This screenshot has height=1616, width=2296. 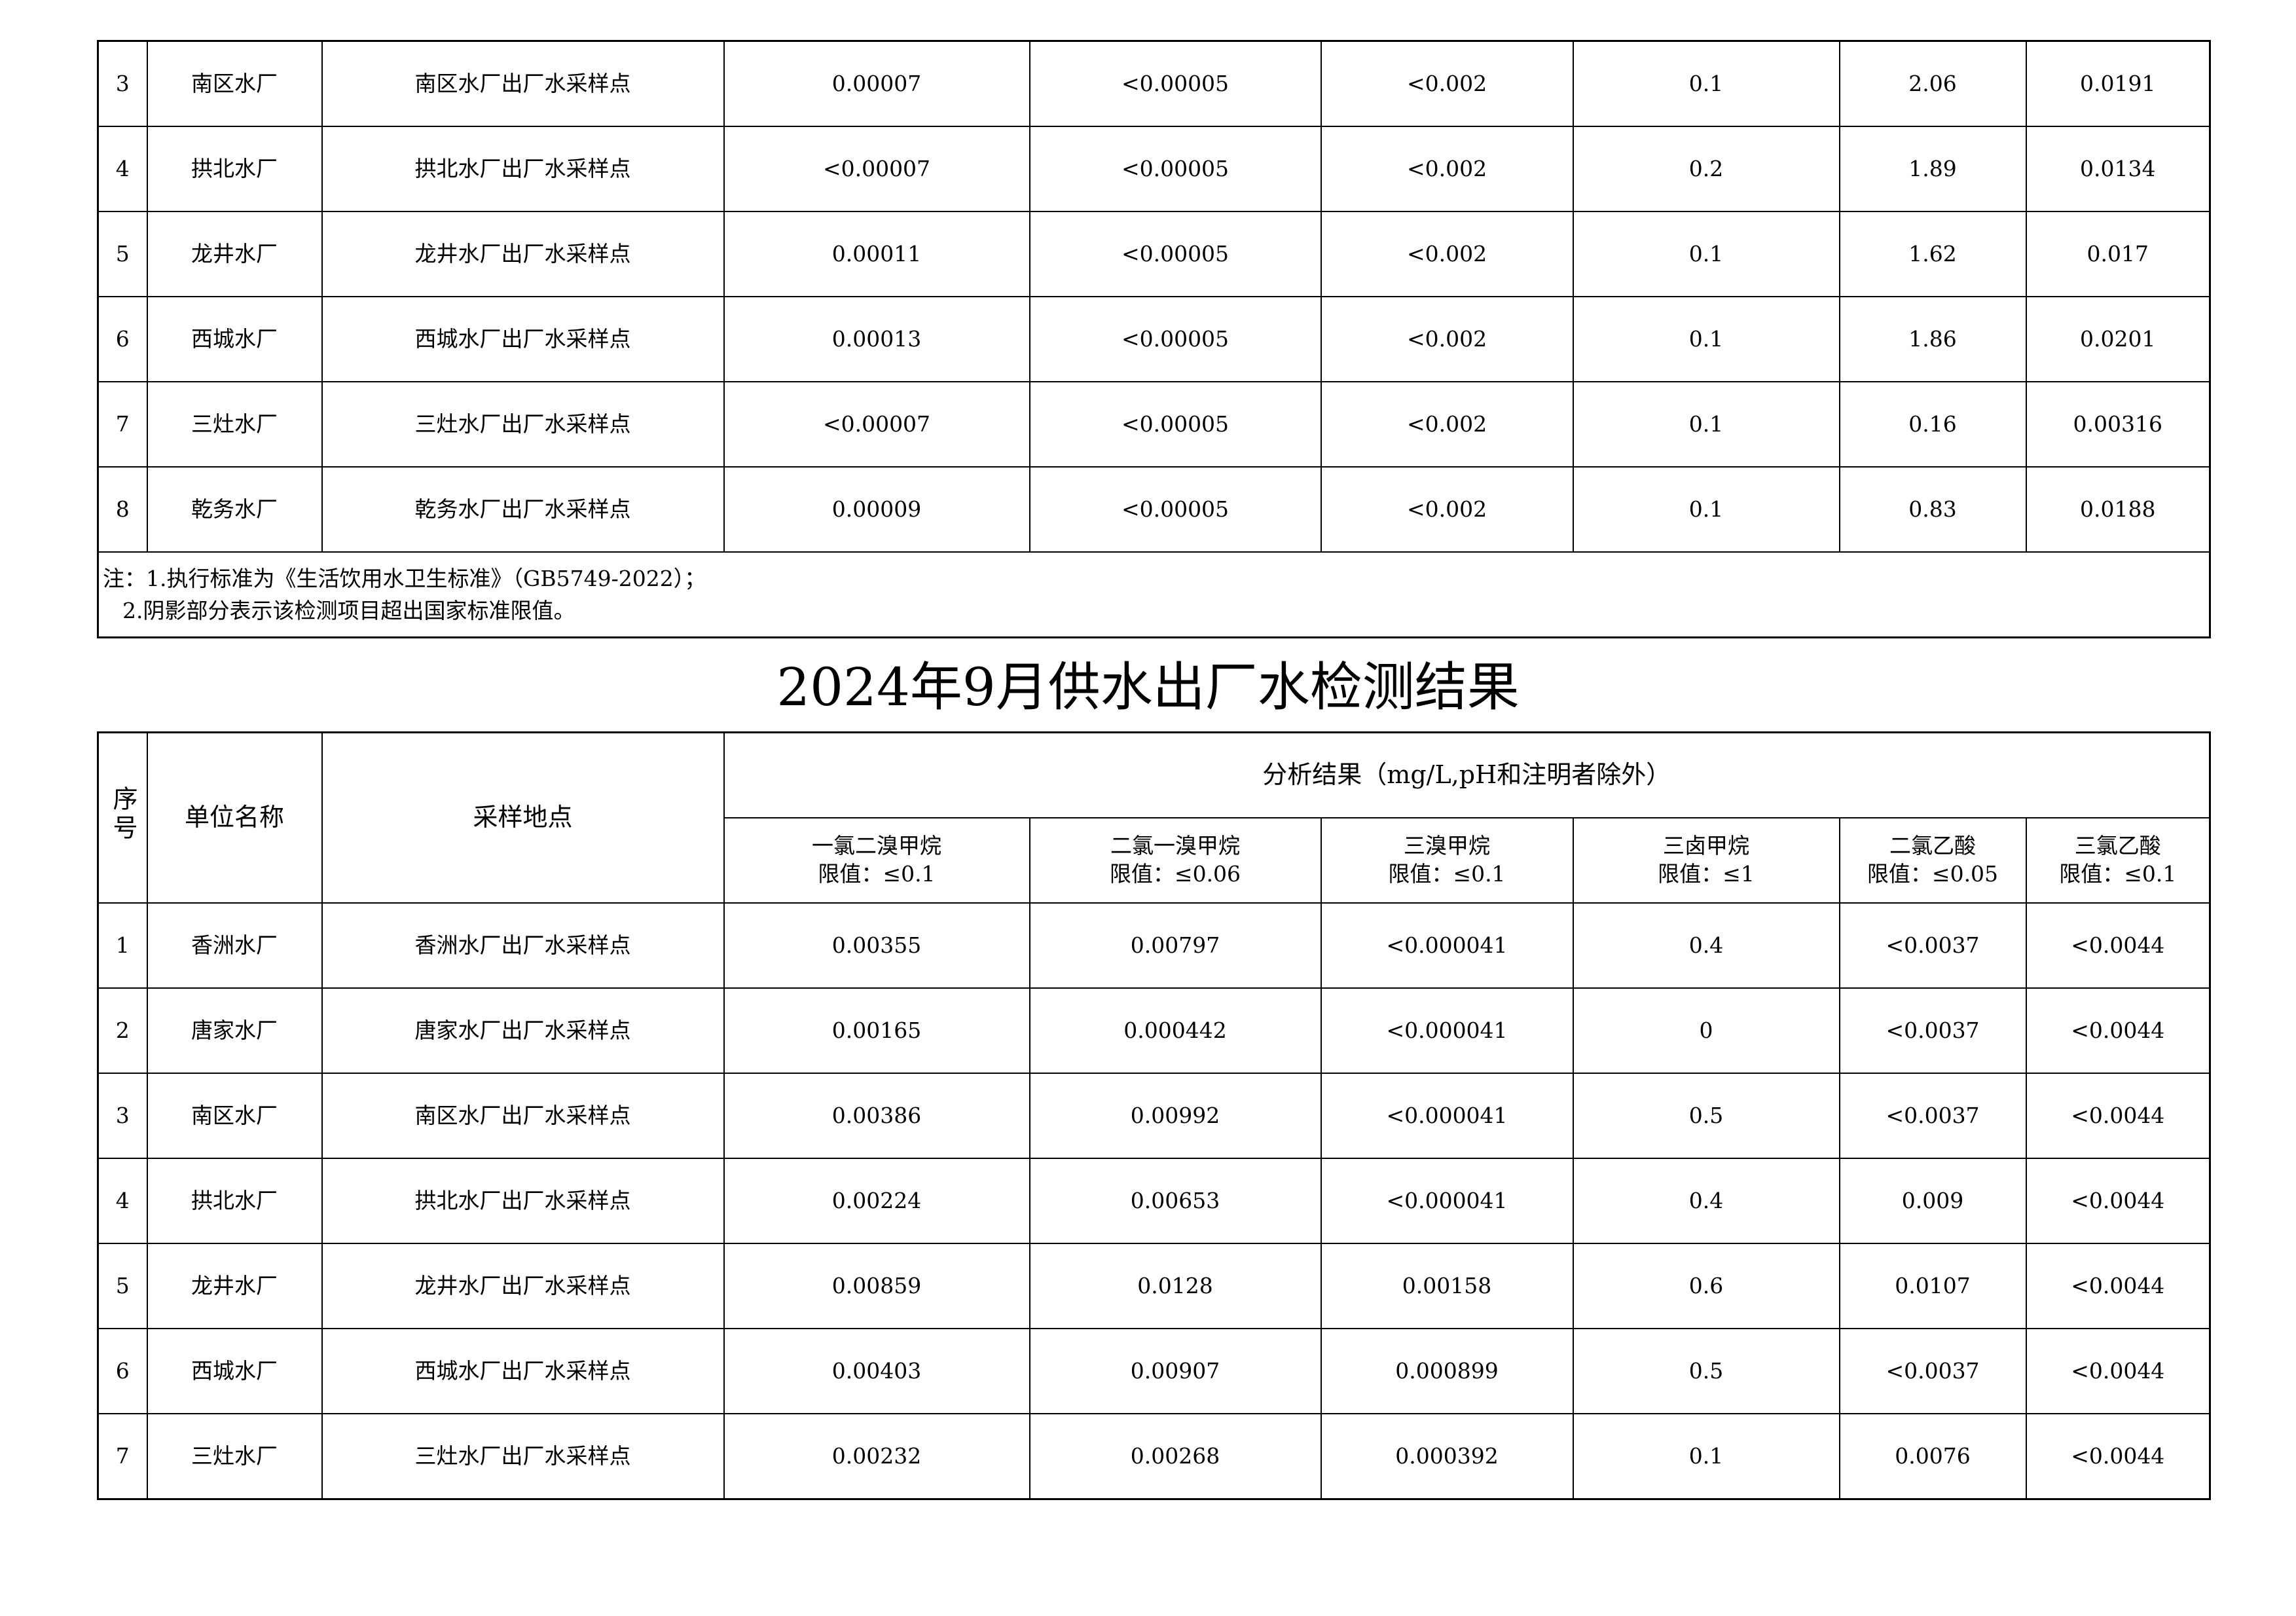 I want to click on header-column: 三卤甲烷 限值：≤1, so click(x=1706, y=860).